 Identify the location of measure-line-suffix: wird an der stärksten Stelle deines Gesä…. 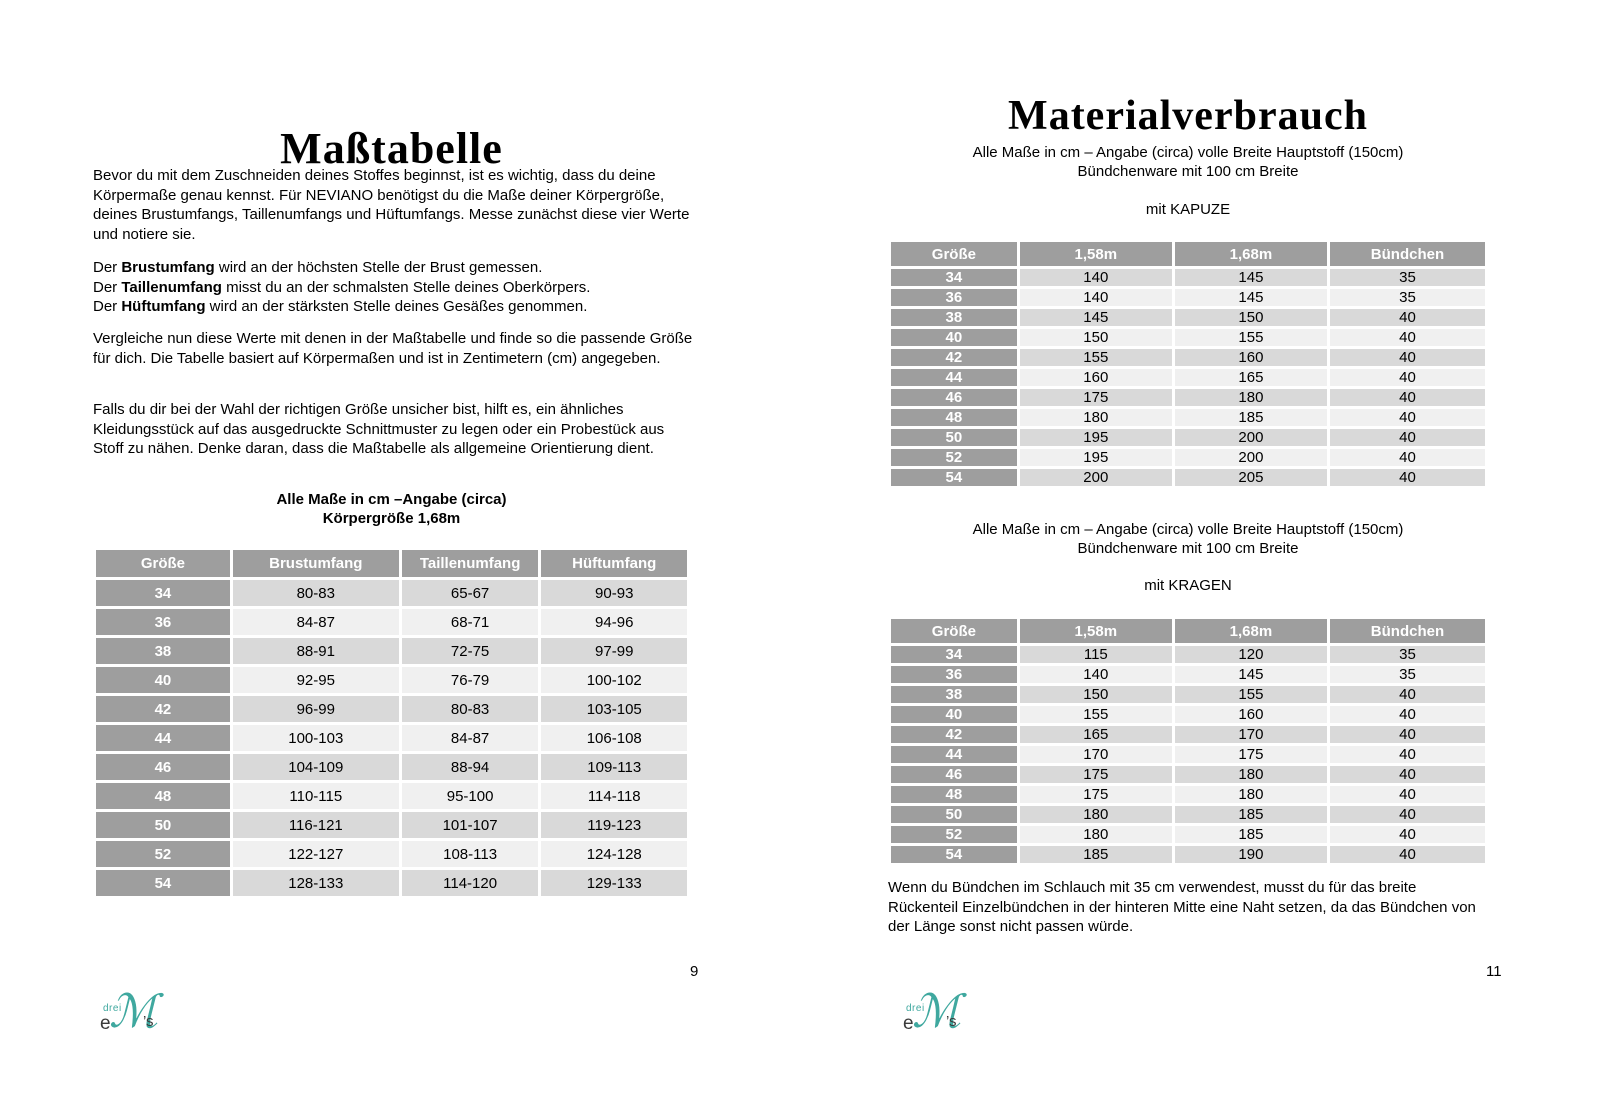
(396, 306).